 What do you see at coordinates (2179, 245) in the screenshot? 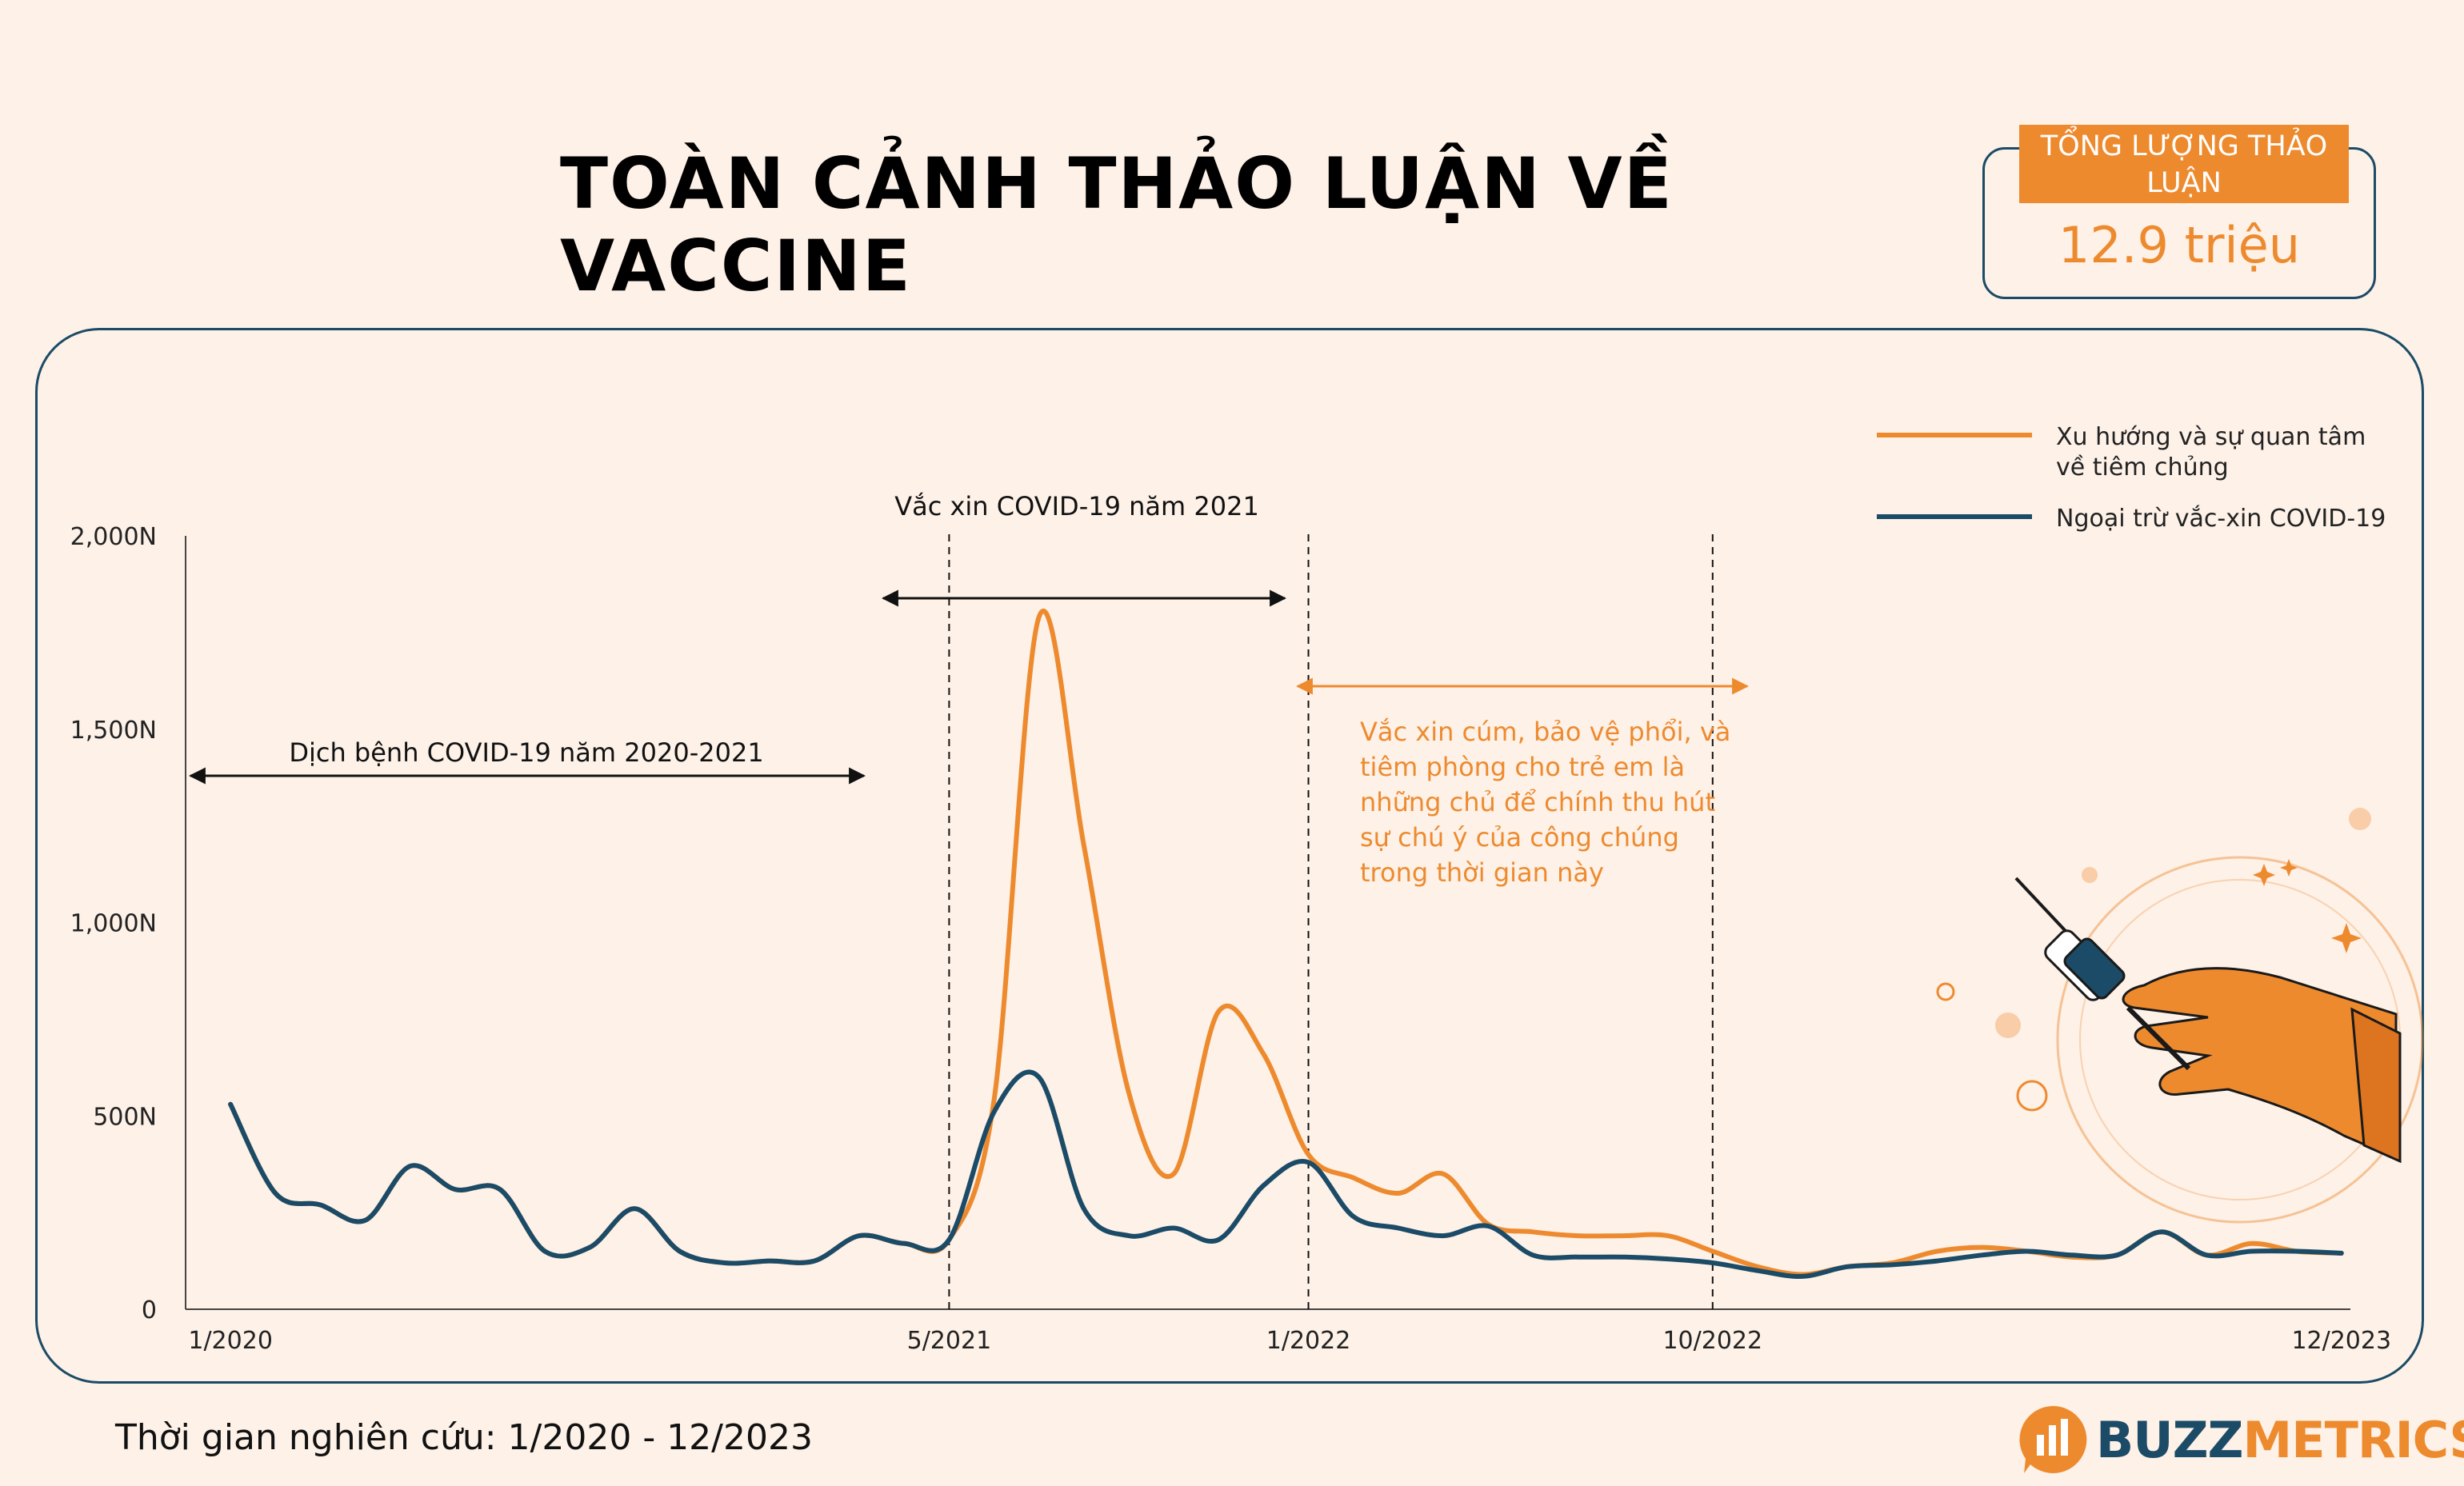
I see `total-discussion-value: 12.9 triệu` at bounding box center [2179, 245].